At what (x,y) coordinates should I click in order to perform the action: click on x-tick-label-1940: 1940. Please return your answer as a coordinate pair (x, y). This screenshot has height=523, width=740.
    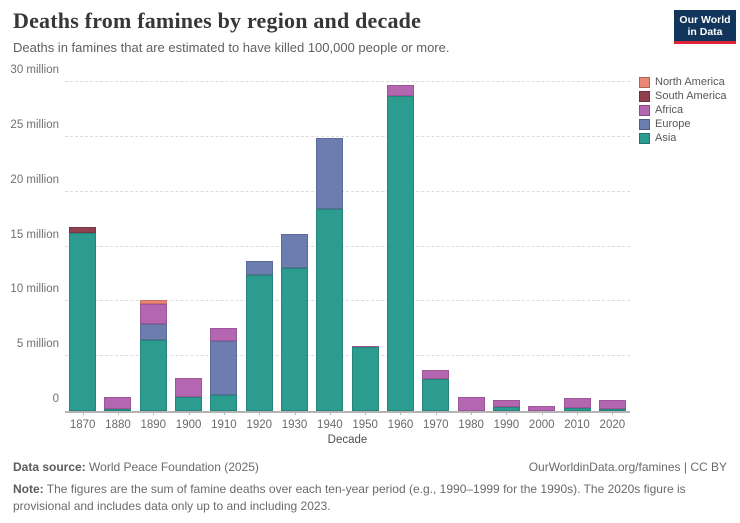
    Looking at the image, I should click on (330, 425).